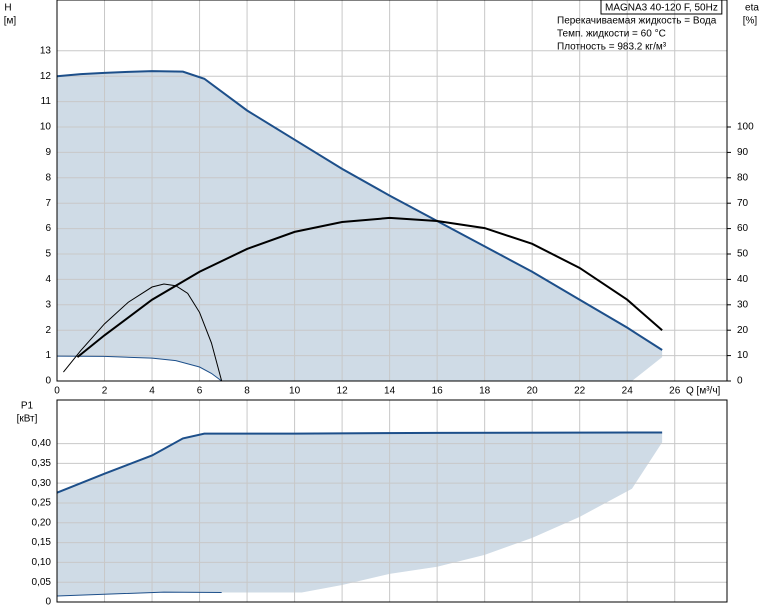 This screenshot has width=774, height=616. What do you see at coordinates (438, 391) in the screenshot?
I see `x-tick-label: 16` at bounding box center [438, 391].